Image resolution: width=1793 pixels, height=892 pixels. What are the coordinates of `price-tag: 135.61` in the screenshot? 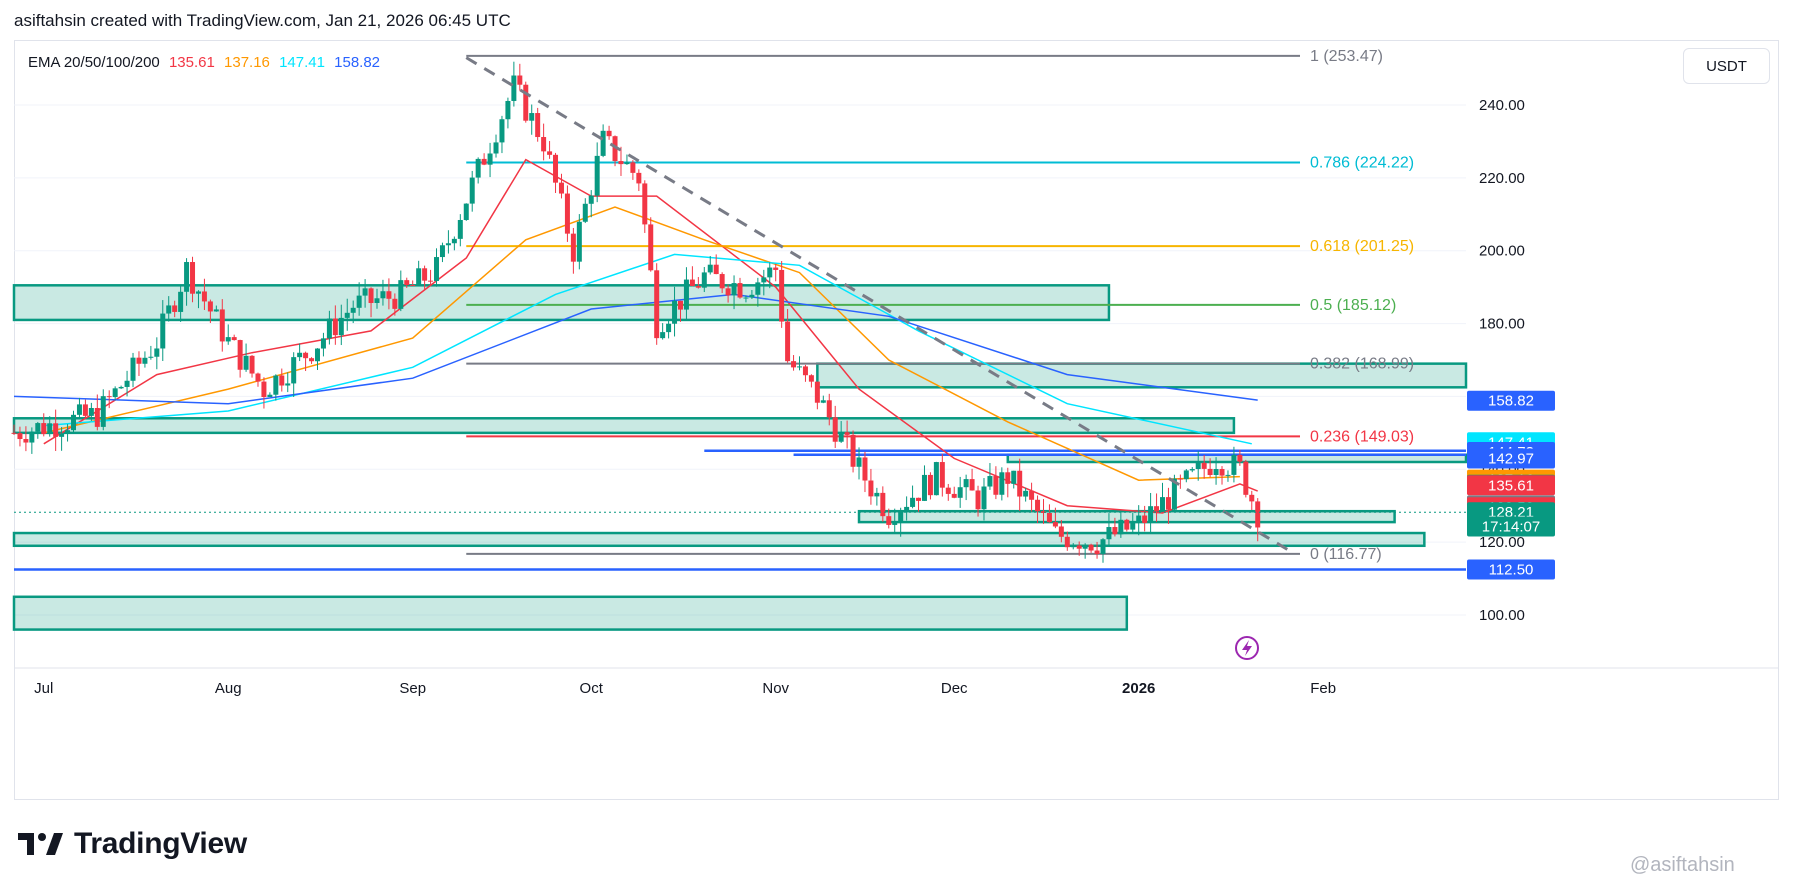 It's located at (1511, 485).